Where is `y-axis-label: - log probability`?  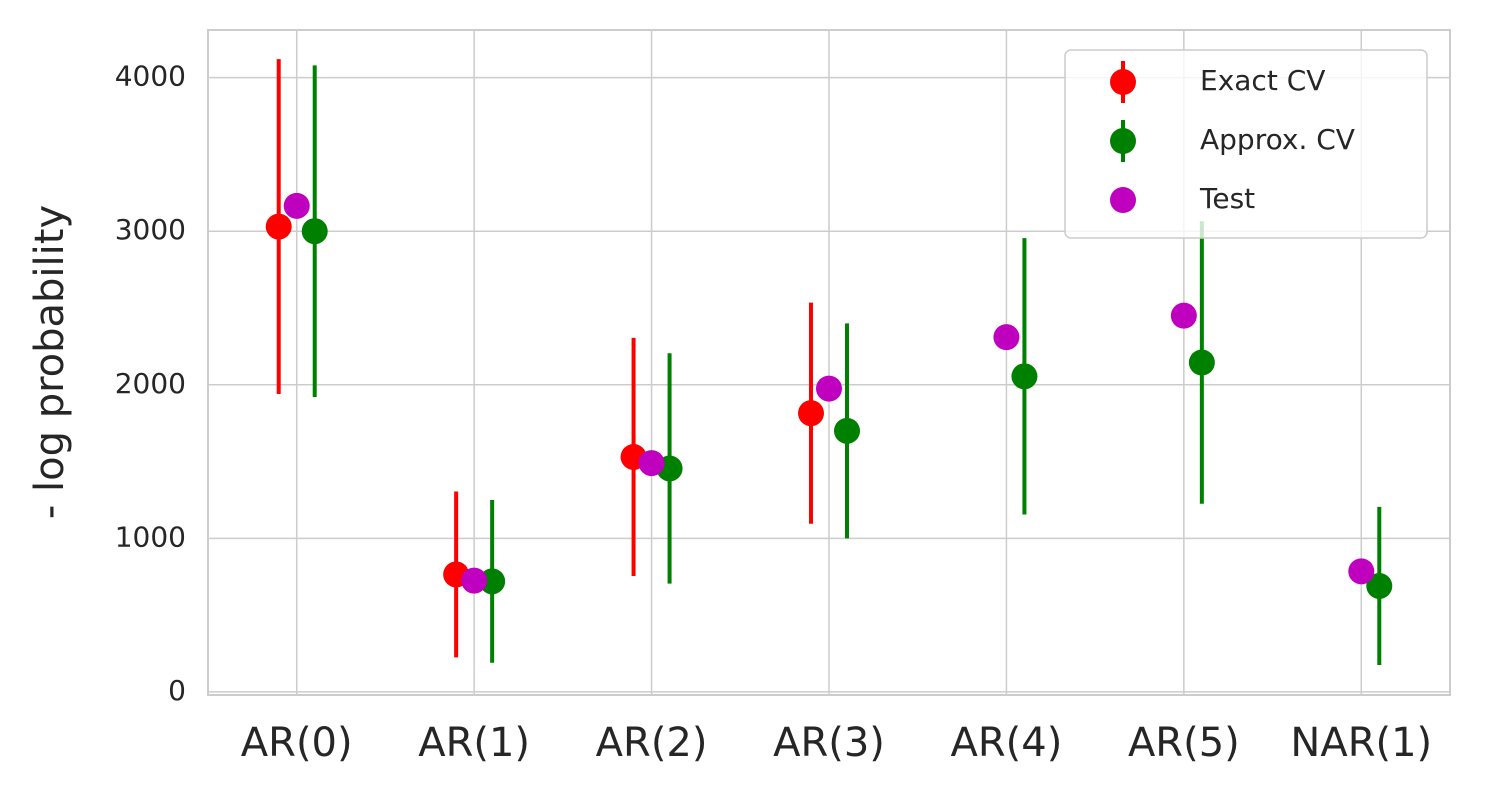
y-axis-label: - log probability is located at coordinates (50, 362).